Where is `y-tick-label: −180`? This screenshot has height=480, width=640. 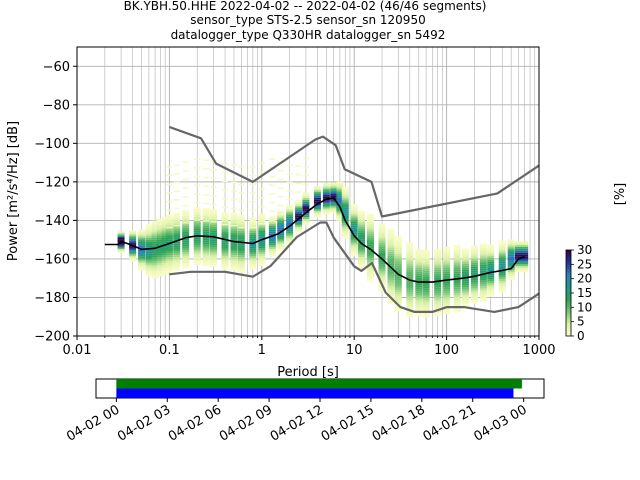 y-tick-label: −180 is located at coordinates (52, 298).